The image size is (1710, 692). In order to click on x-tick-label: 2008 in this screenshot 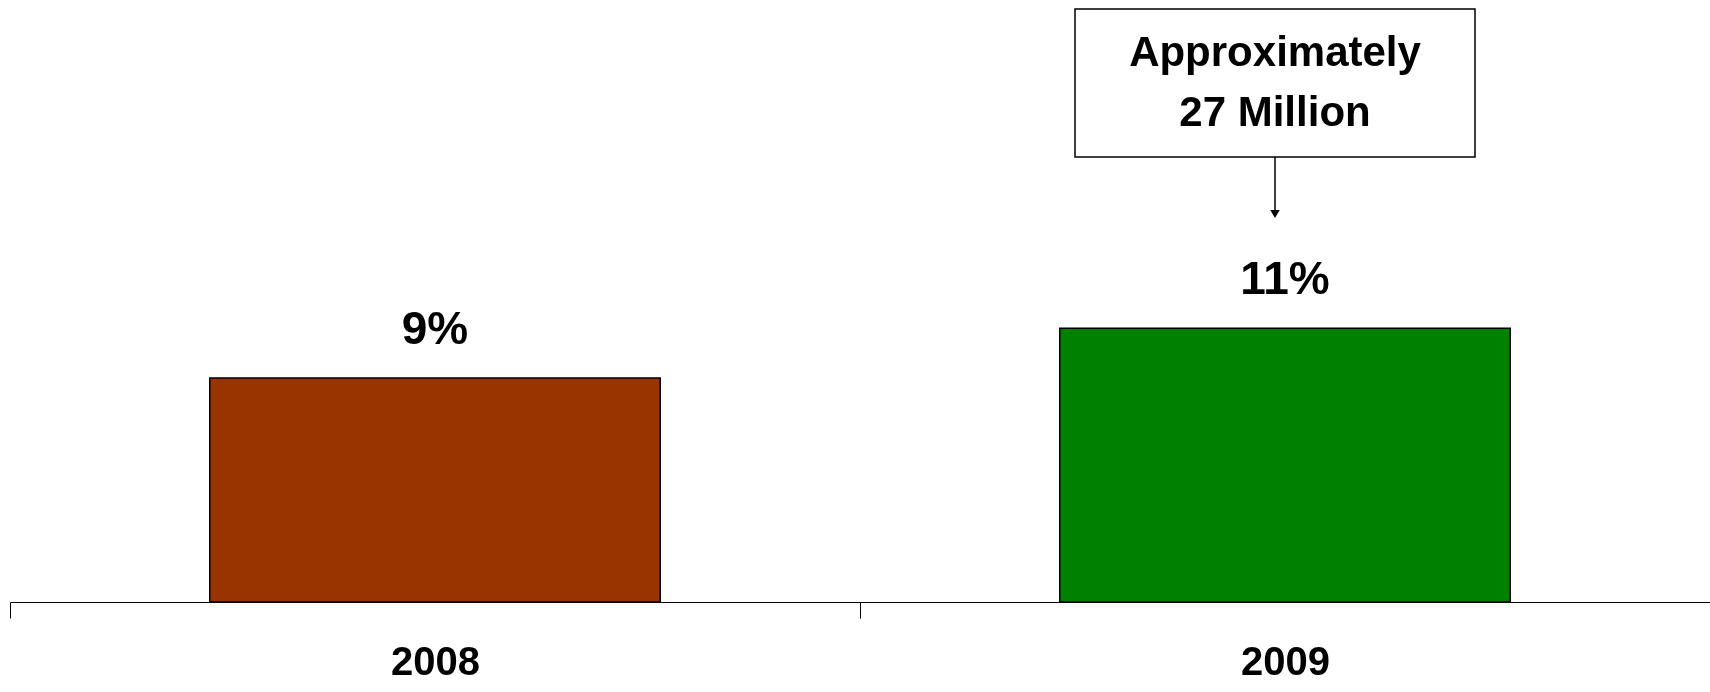, I will do `click(435, 660)`.